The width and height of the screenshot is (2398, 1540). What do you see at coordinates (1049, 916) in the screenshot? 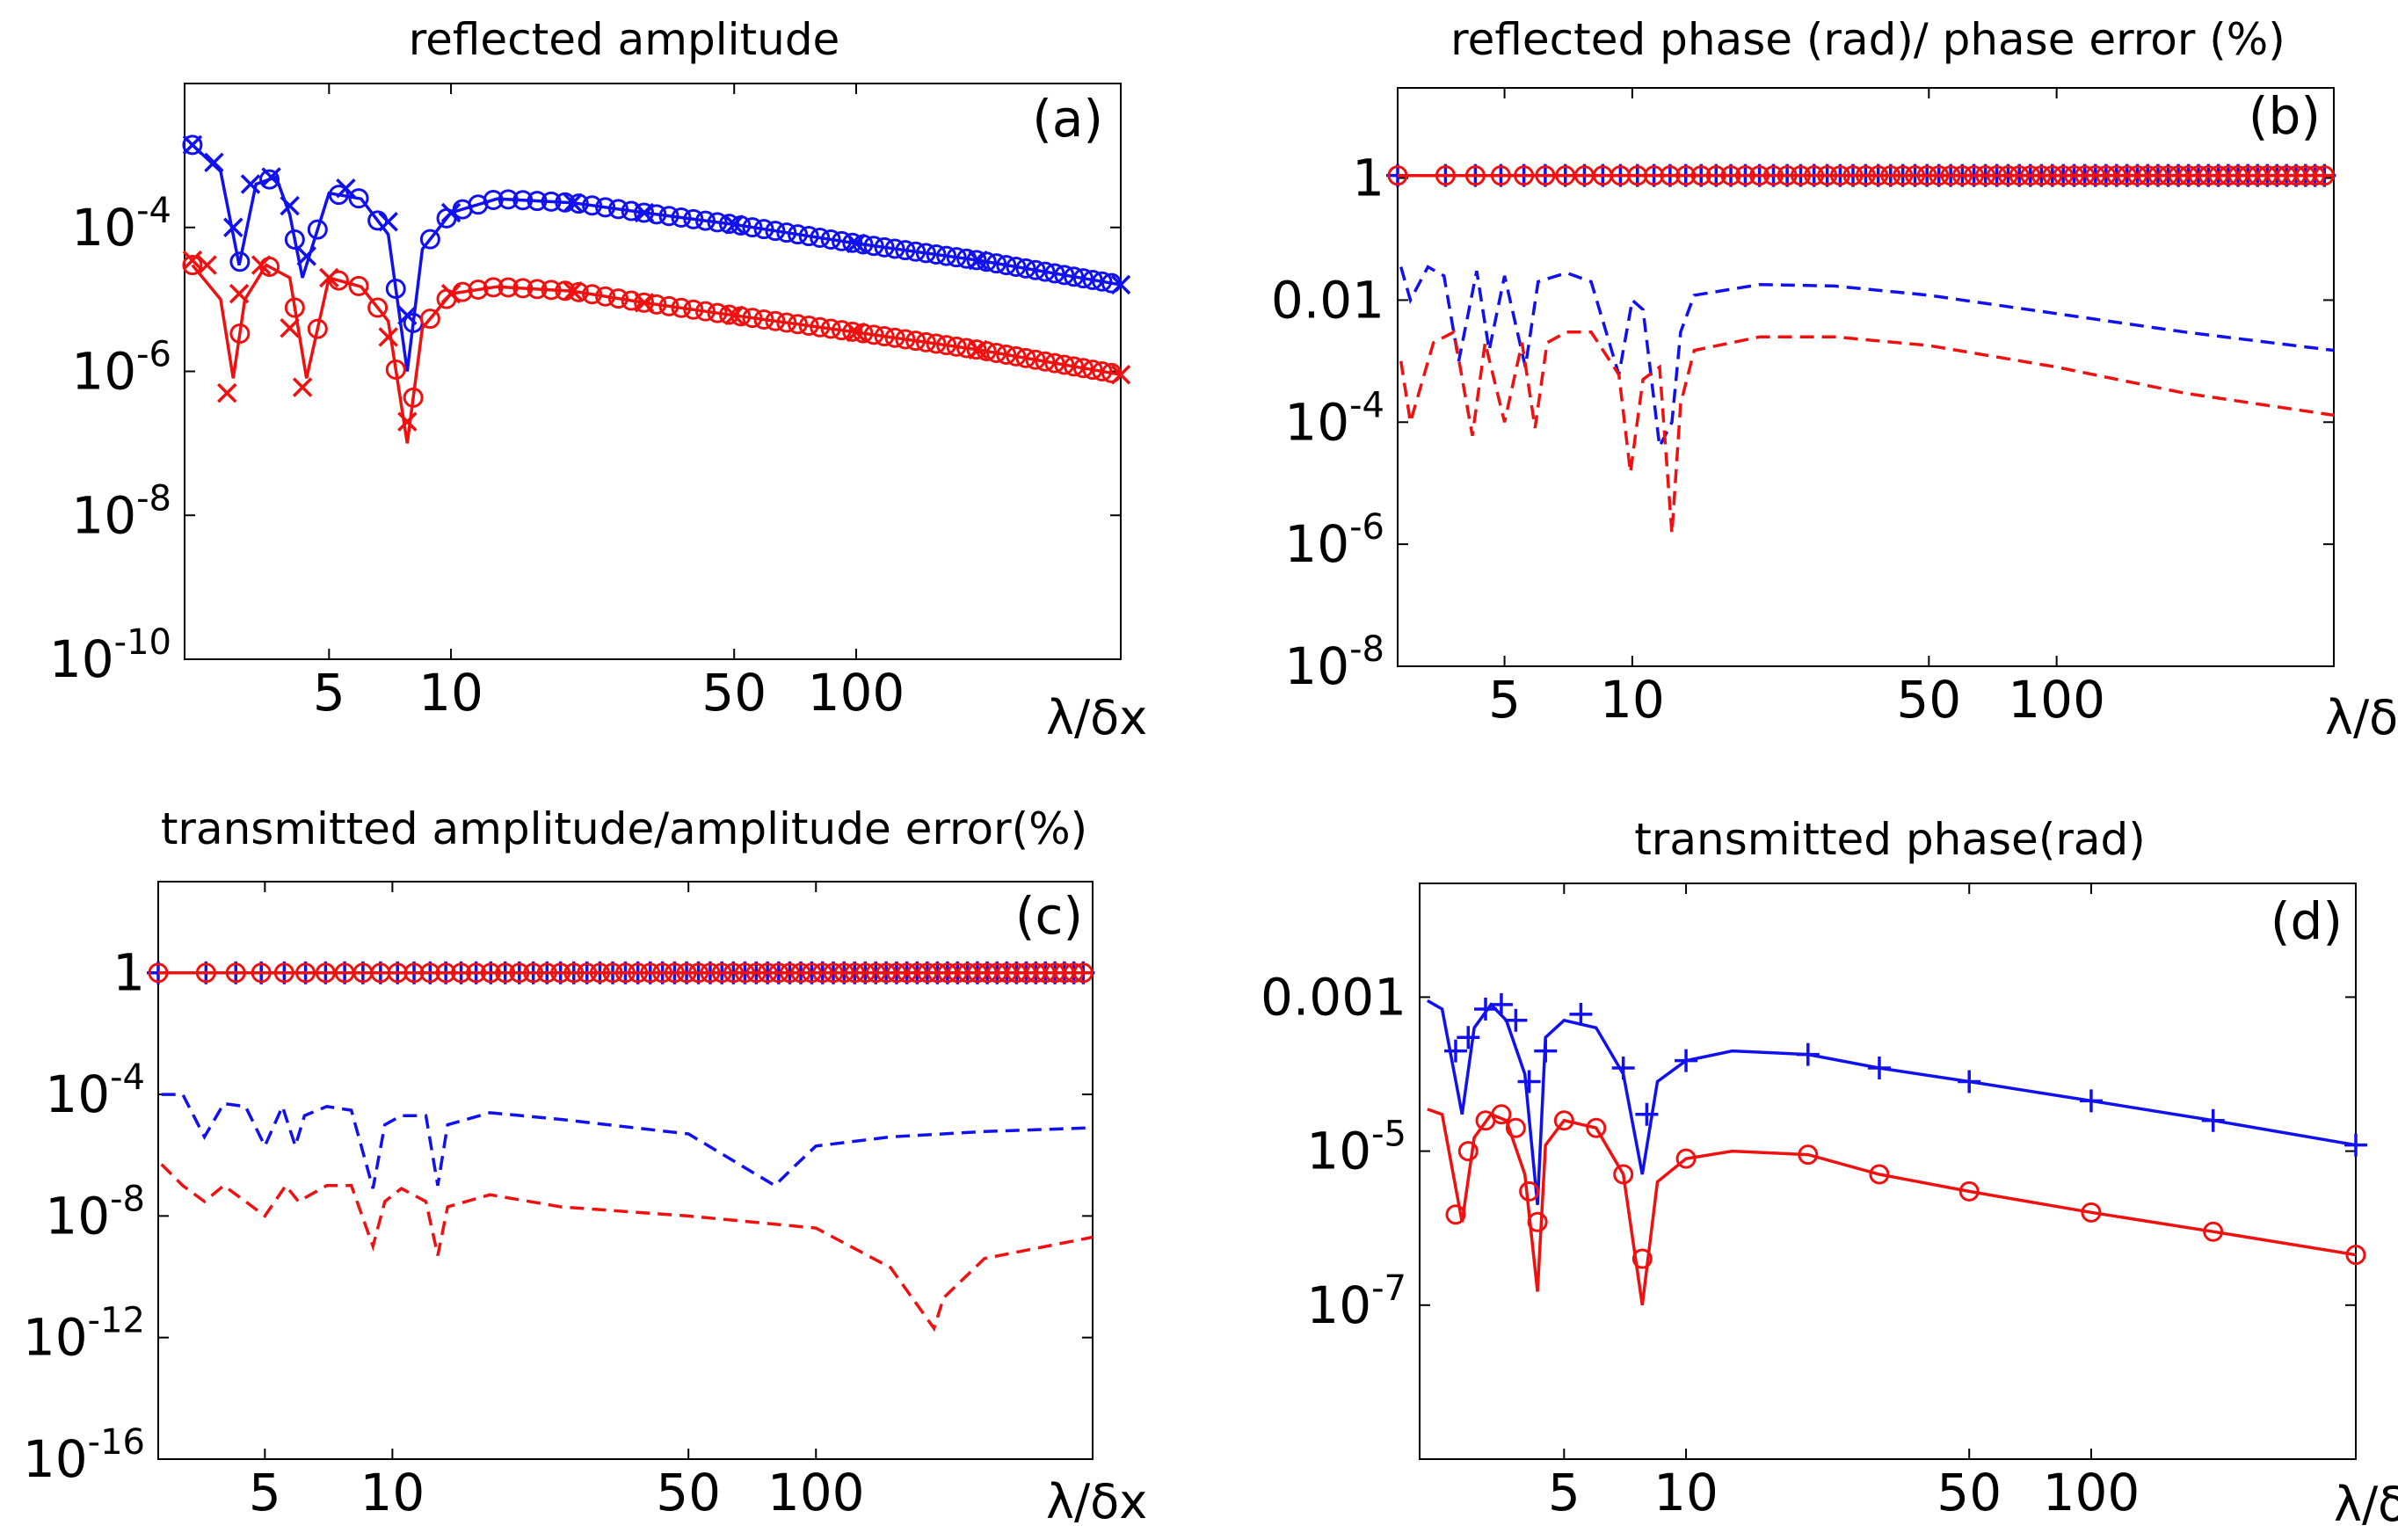
I see `panel-c-label: (c)` at bounding box center [1049, 916].